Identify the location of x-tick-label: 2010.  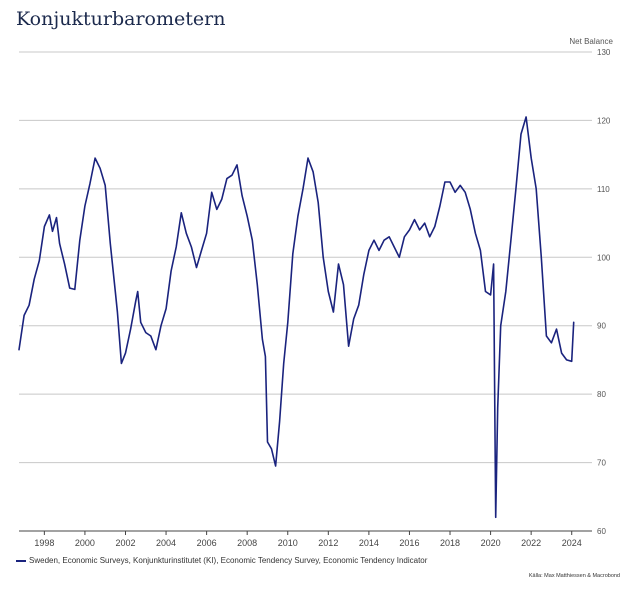
(288, 543).